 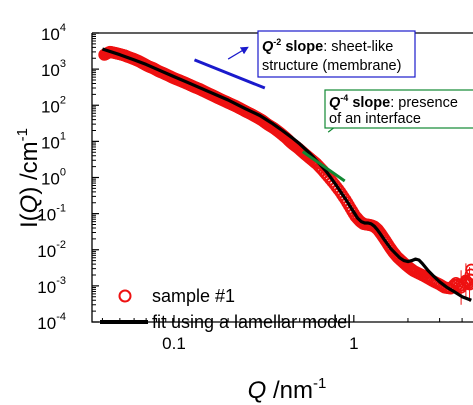 I want to click on q4-label-line2: of an interface, so click(x=375, y=119).